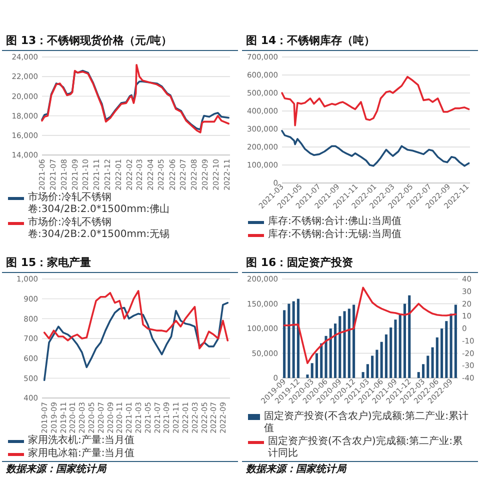 Image resolution: width=480 pixels, height=480 pixels. What do you see at coordinates (99, 204) in the screenshot?
I see `legend-label: 市场价:冷轧不锈钢卷:304/2B:2.0*1500mm:佛山` at bounding box center [99, 204].